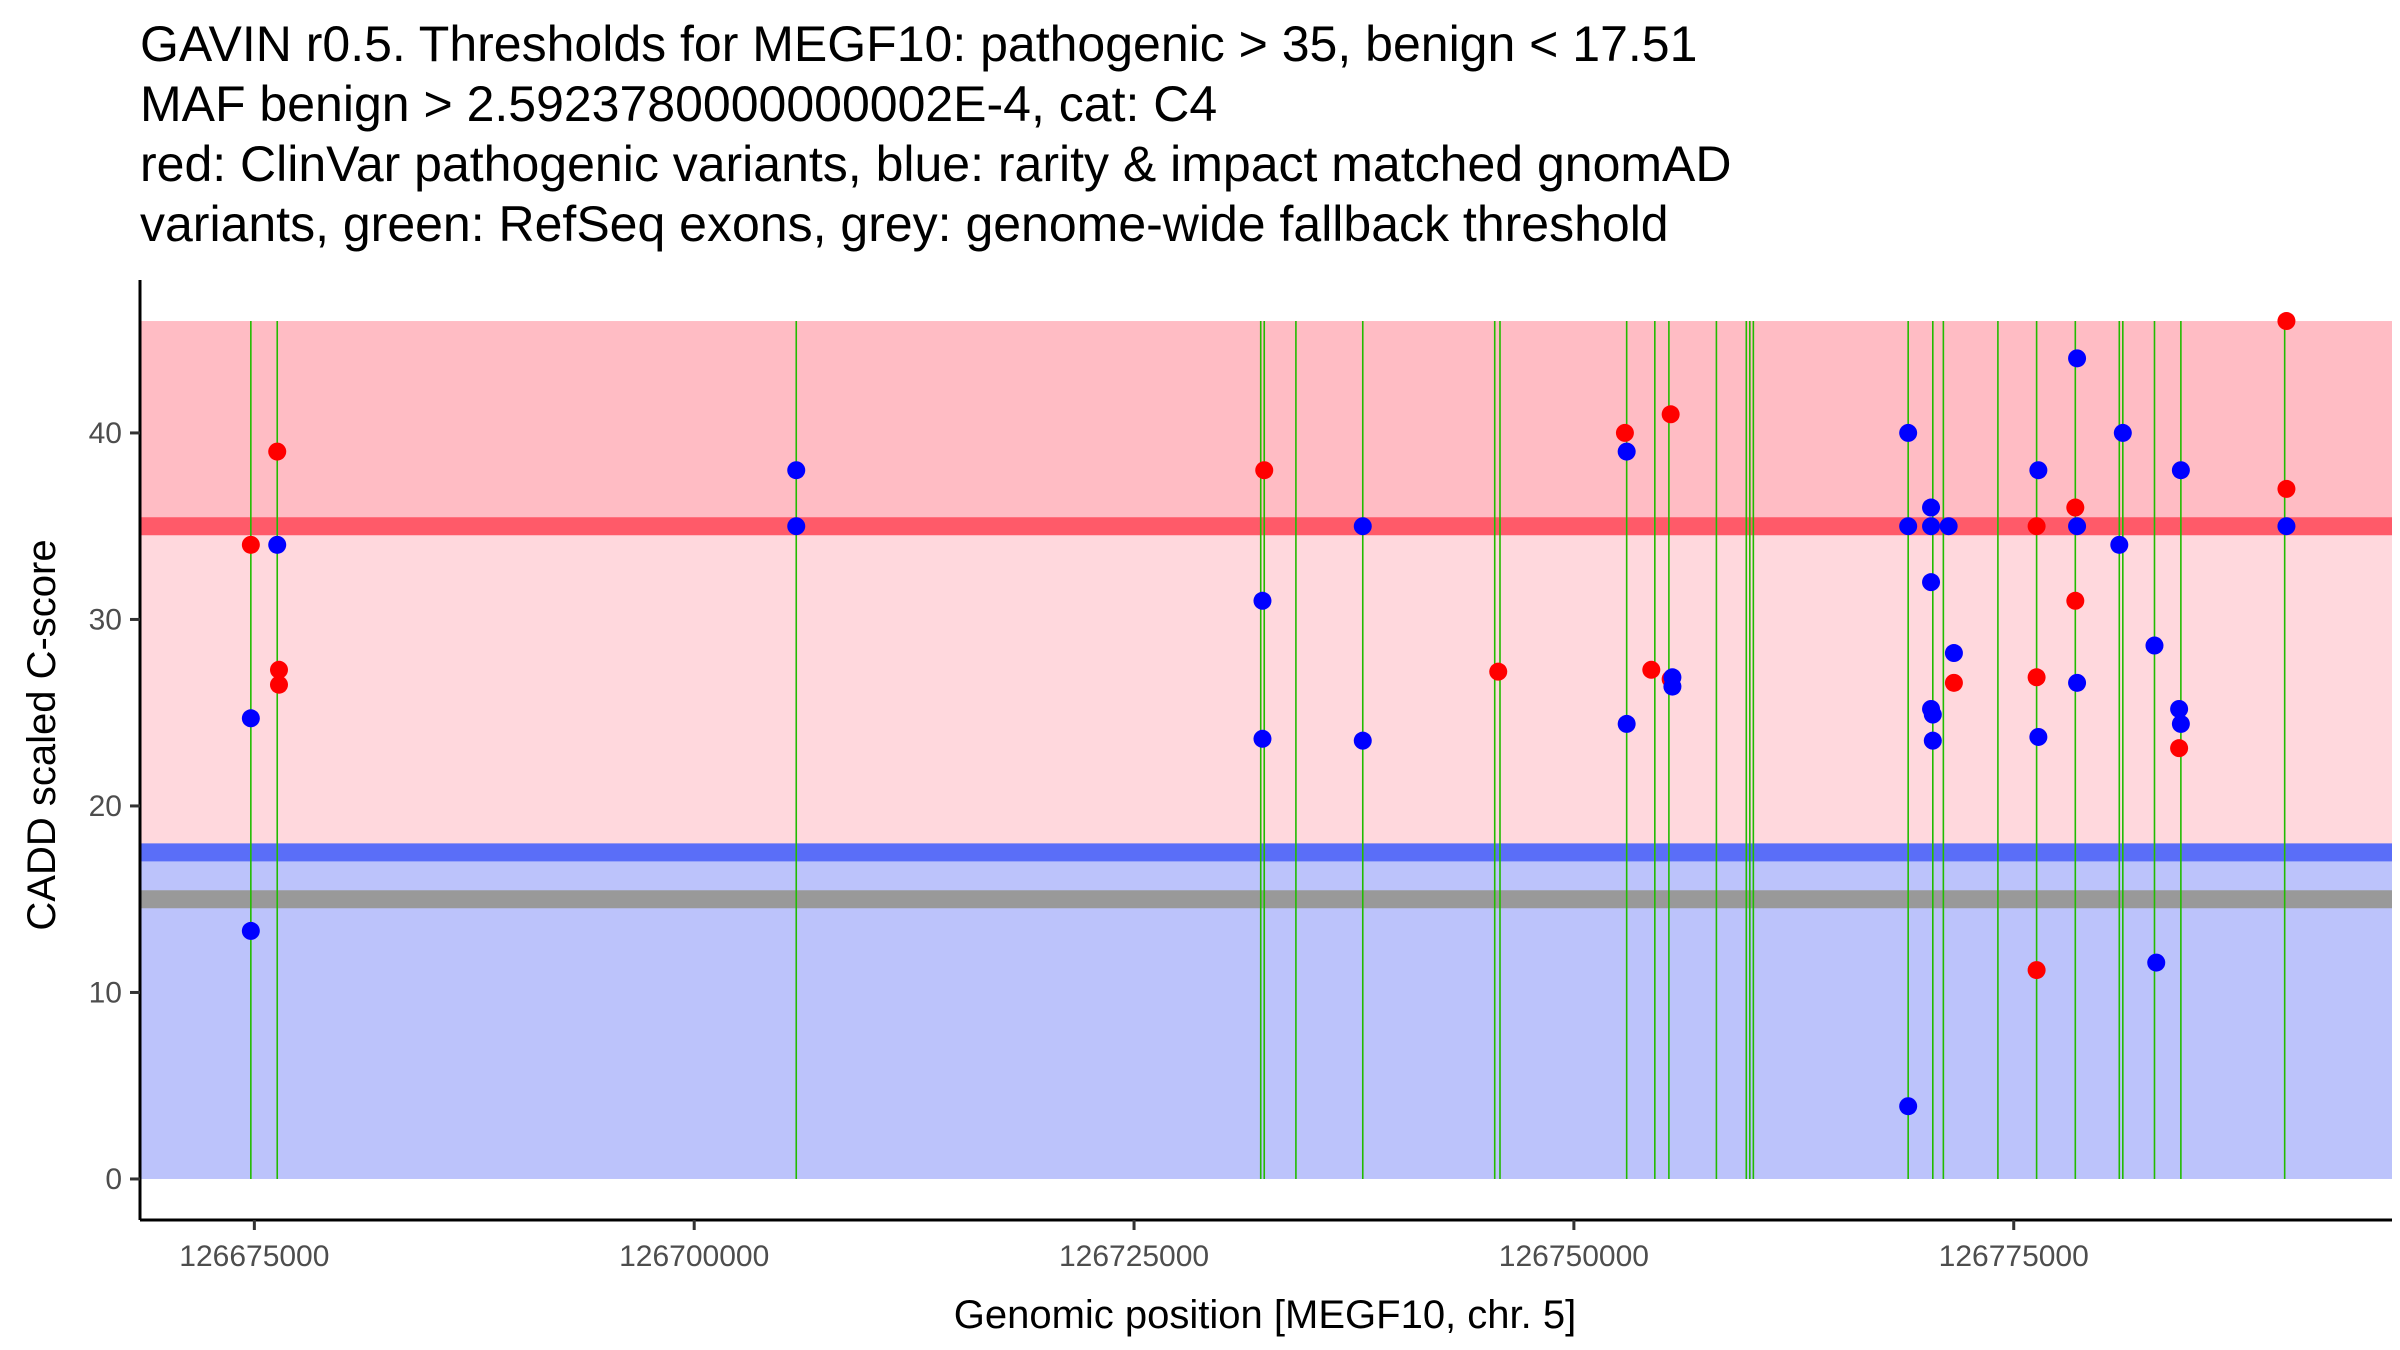  What do you see at coordinates (105, 992) in the screenshot?
I see `y-tick-label: 10` at bounding box center [105, 992].